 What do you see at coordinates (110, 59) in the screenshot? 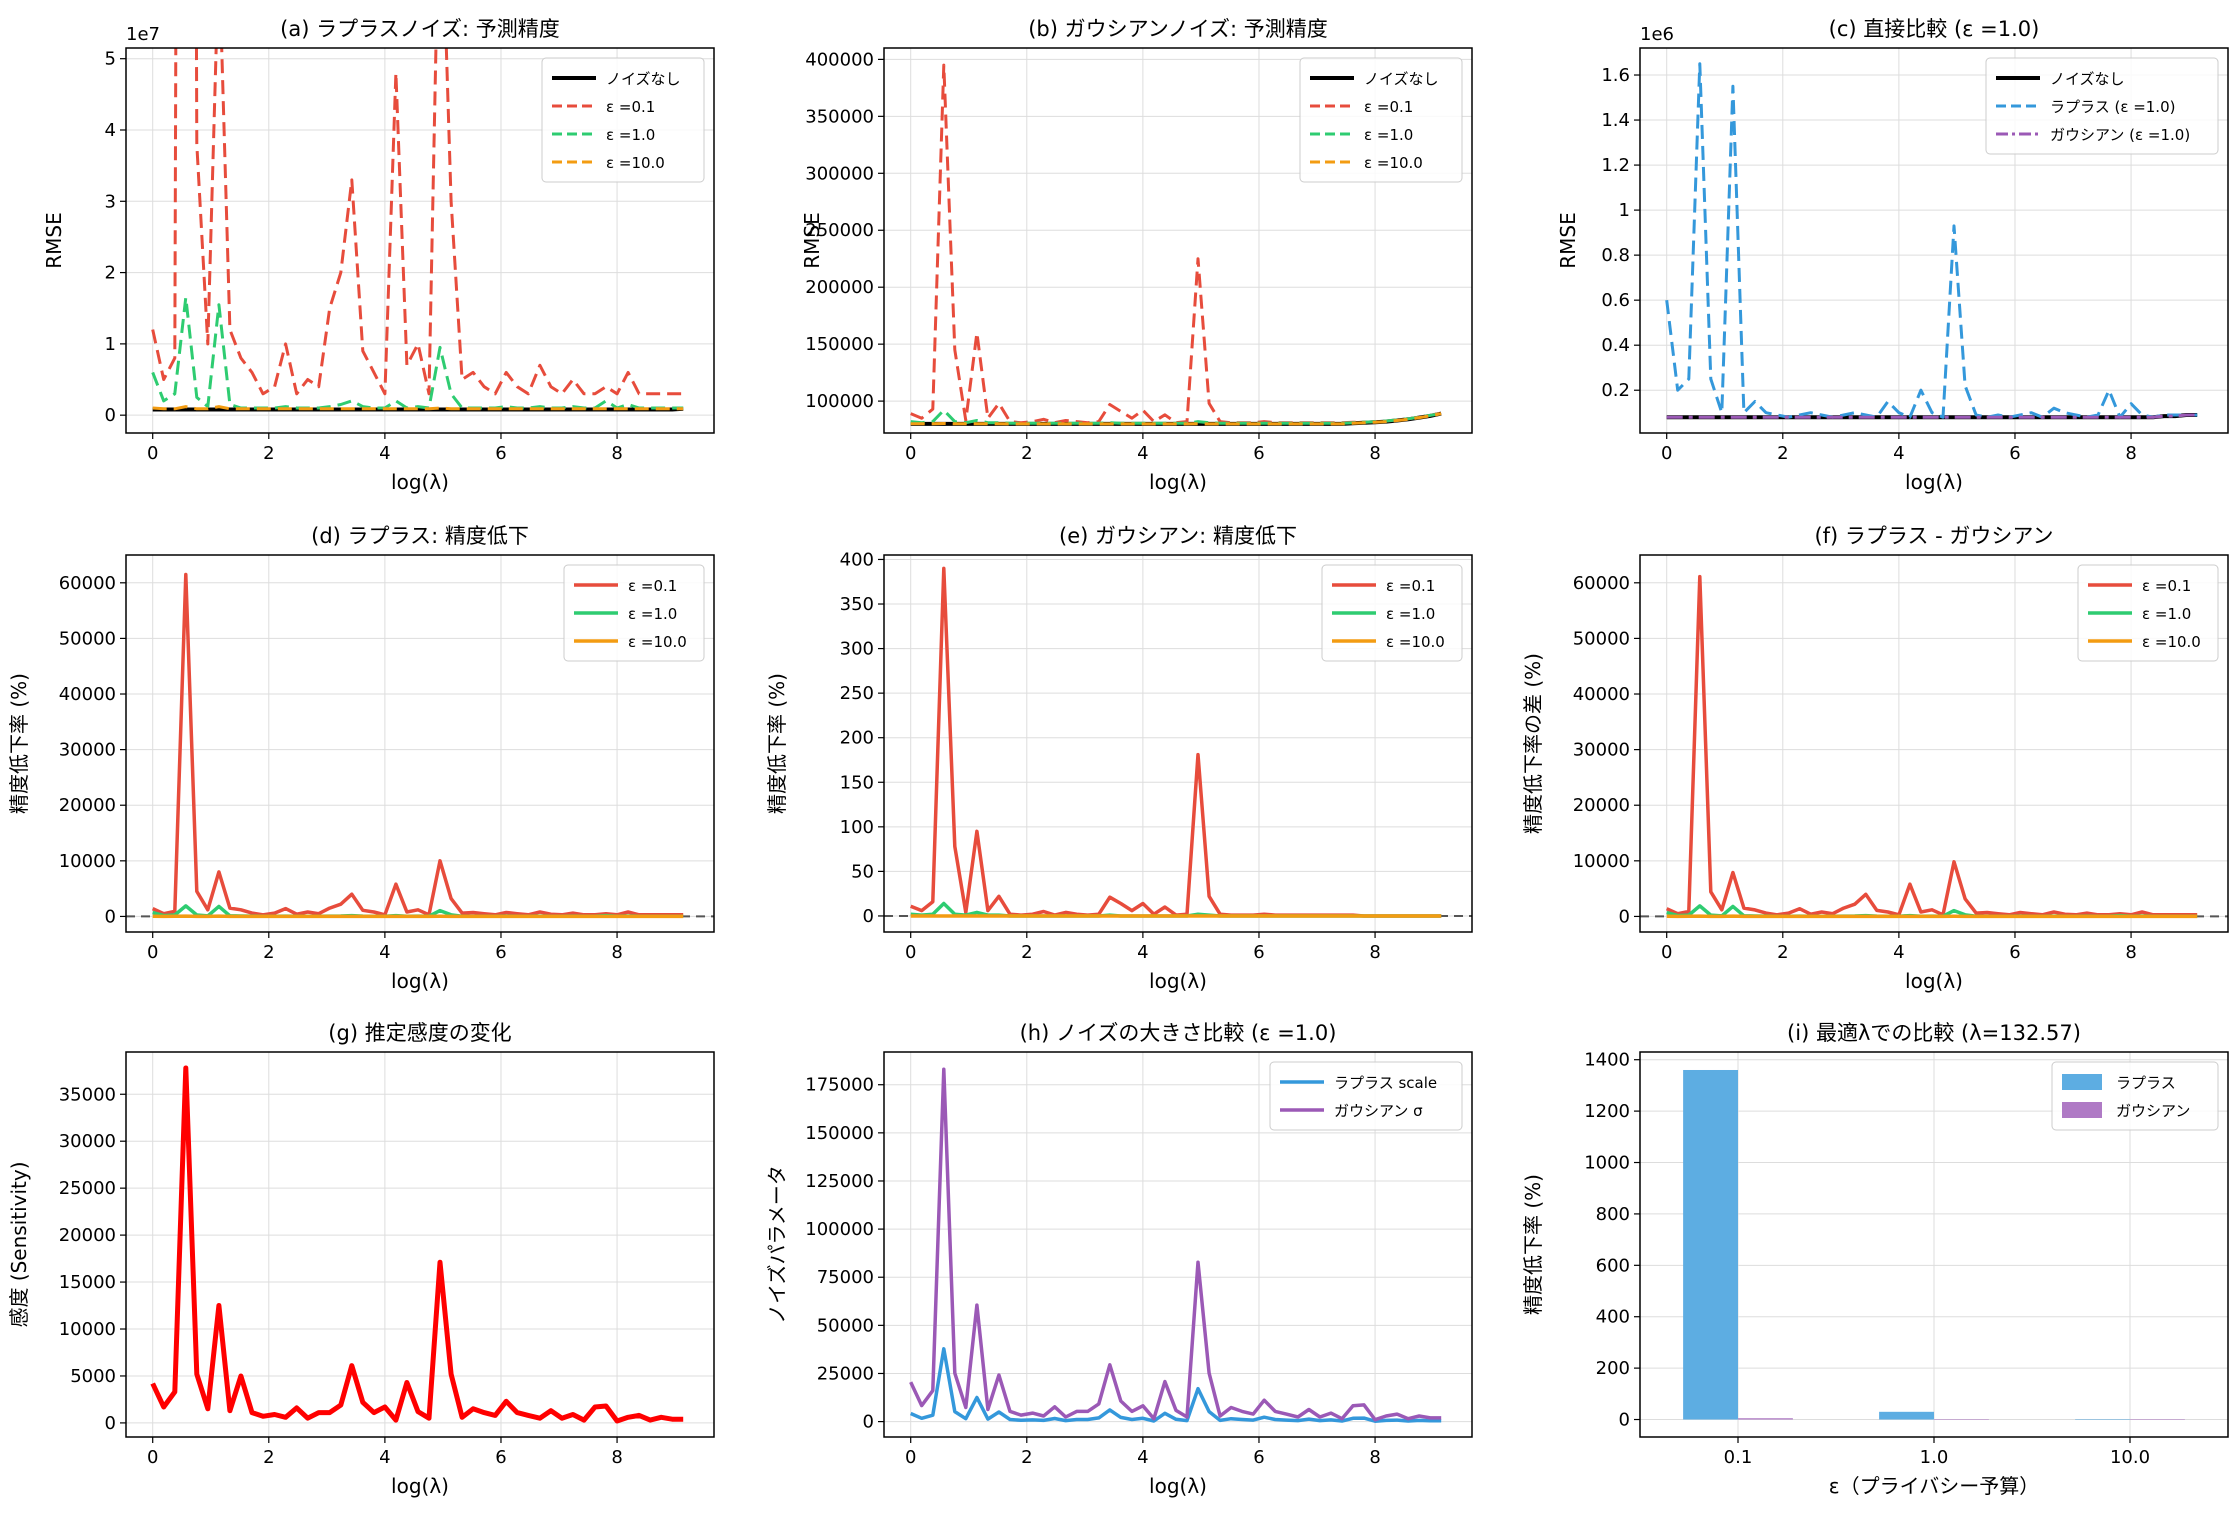
I see `y-tick-label: 5` at bounding box center [110, 59].